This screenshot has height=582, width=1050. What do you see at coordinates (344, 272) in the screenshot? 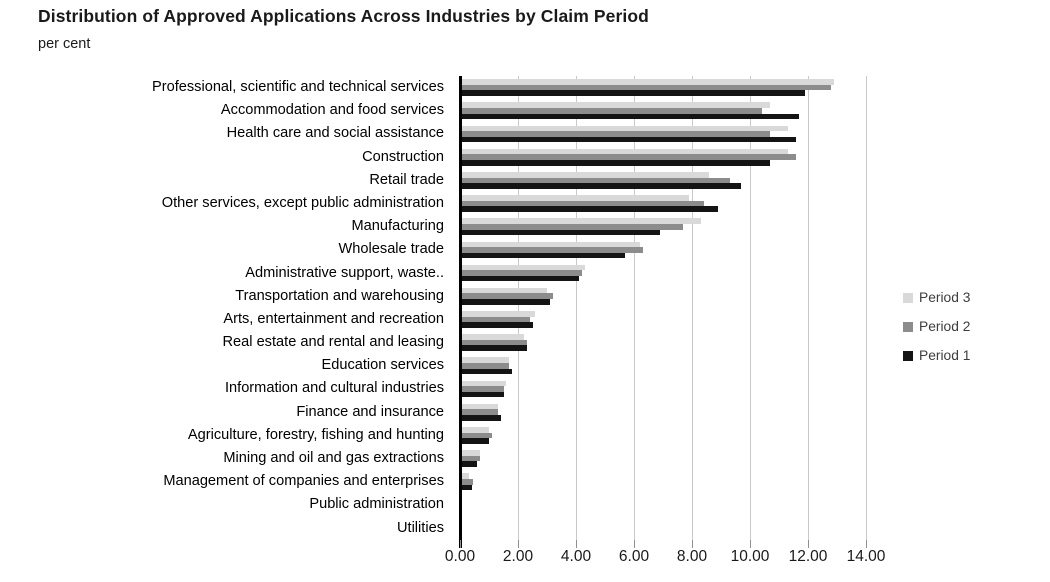
I see `category-label: Administrative support, waste..` at bounding box center [344, 272].